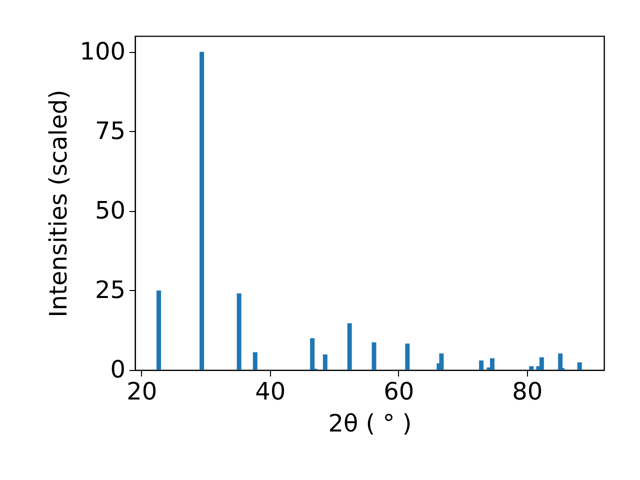 The height and width of the screenshot is (480, 640). What do you see at coordinates (110, 130) in the screenshot?
I see `y-tick-label: 75` at bounding box center [110, 130].